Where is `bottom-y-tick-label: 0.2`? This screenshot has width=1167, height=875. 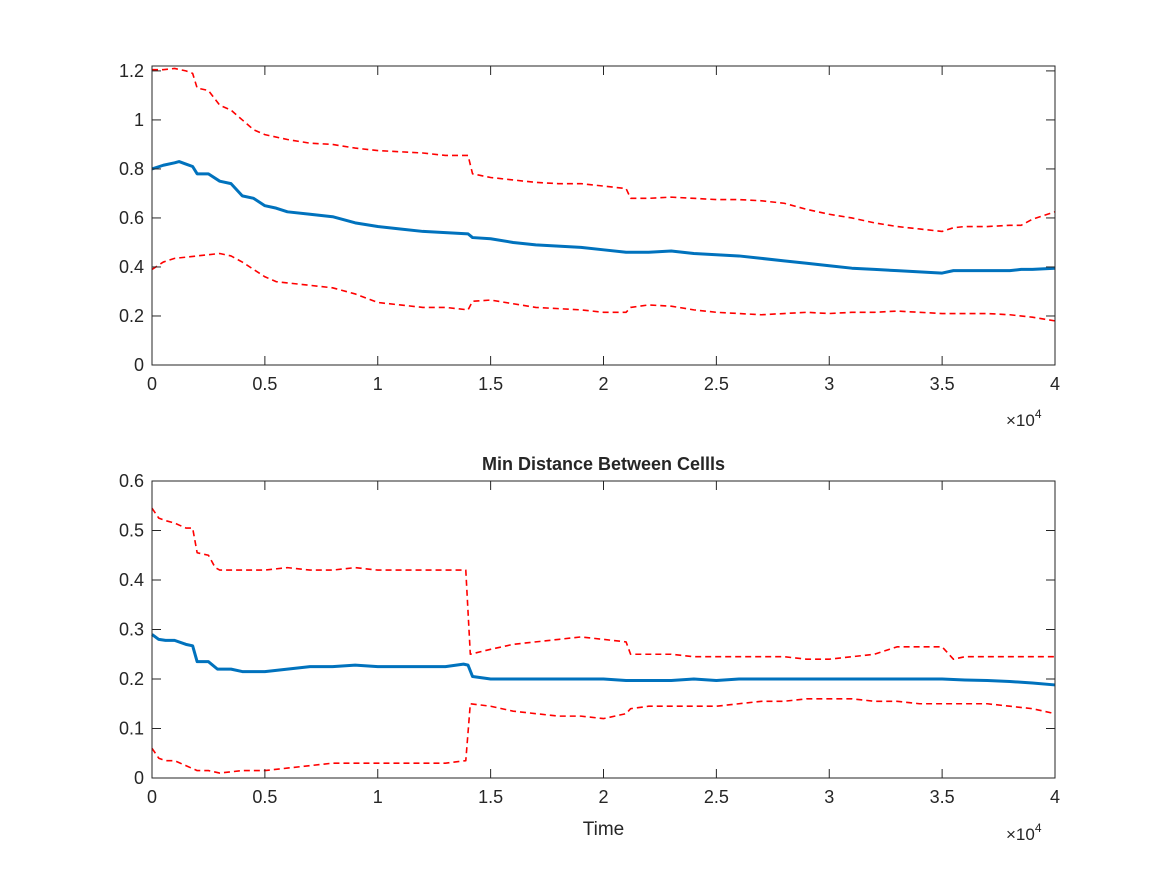
bottom-y-tick-label: 0.2 is located at coordinates (131, 679).